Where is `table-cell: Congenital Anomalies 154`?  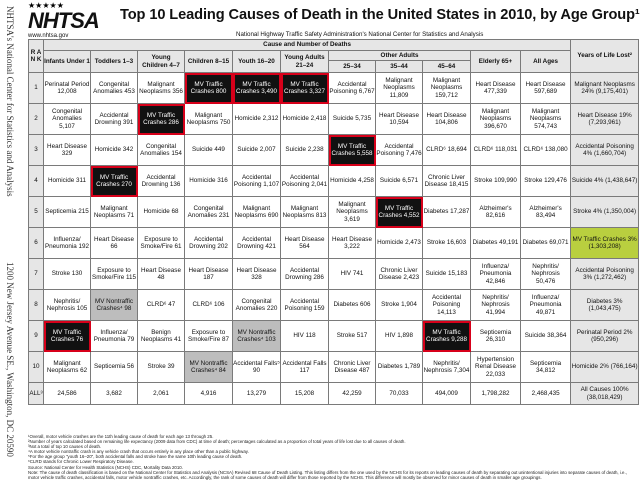
table-cell: Congenital Anomalies 154 is located at coordinates (161, 150).